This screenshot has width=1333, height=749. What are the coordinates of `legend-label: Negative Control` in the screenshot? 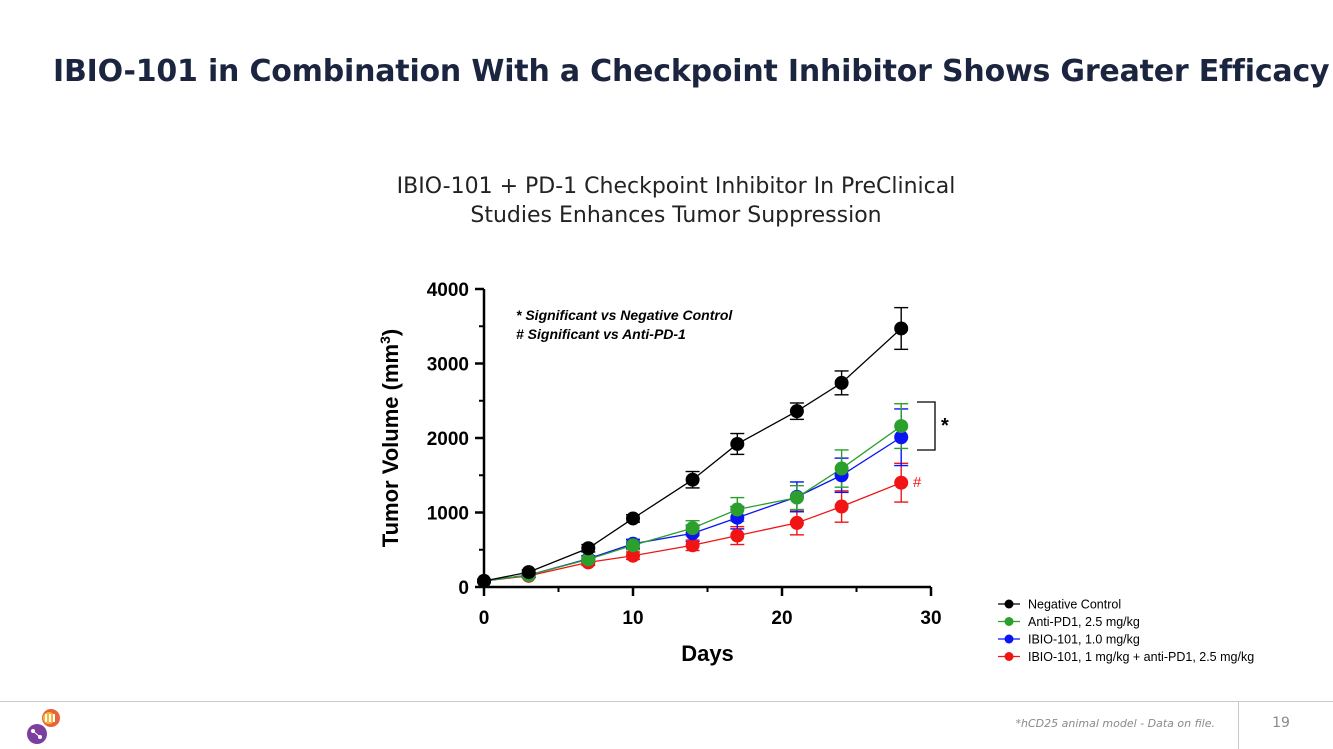 It's located at (1074, 605).